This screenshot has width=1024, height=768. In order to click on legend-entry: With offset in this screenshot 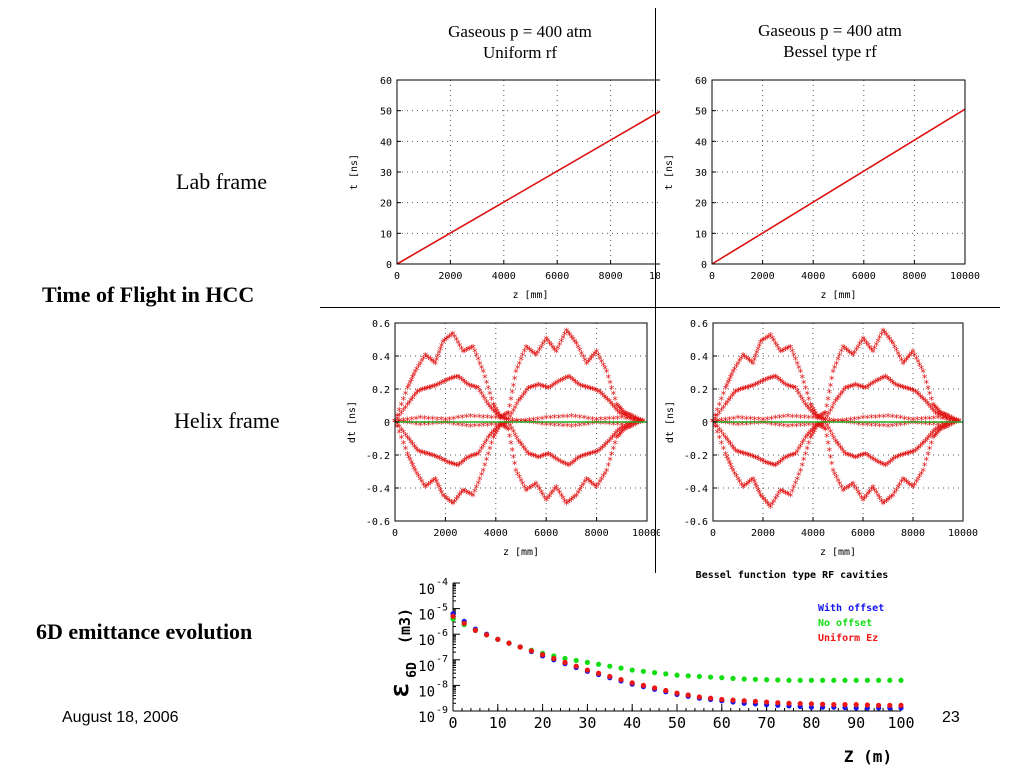, I will do `click(851, 608)`.